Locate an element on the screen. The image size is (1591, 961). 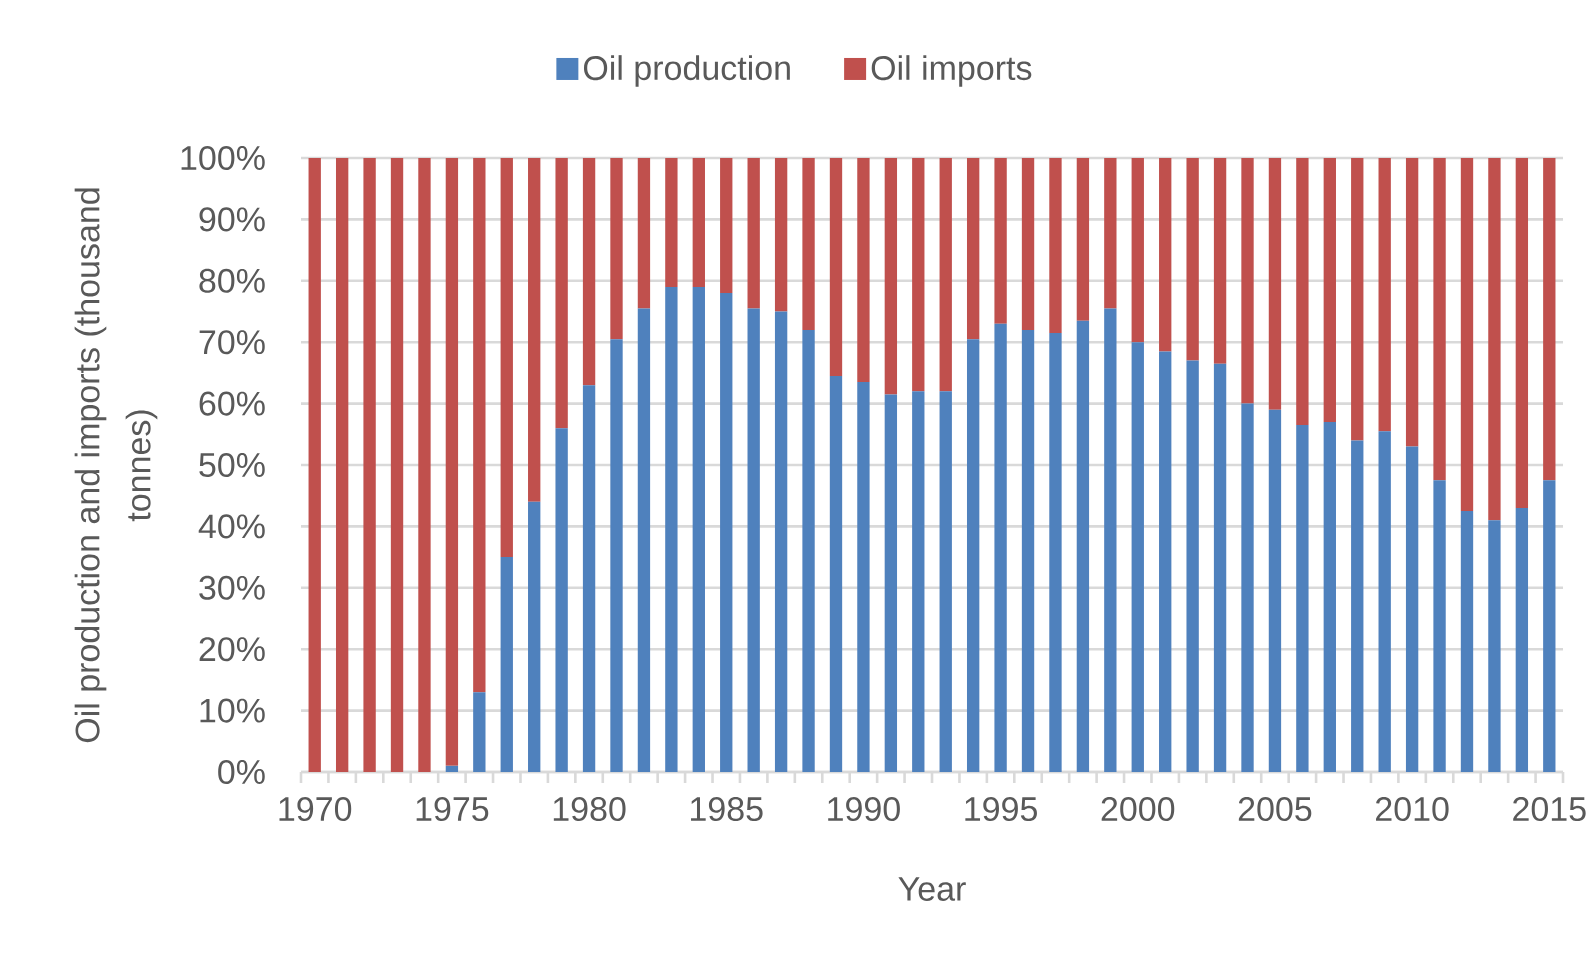
y-tick-label: 10% is located at coordinates (232, 710).